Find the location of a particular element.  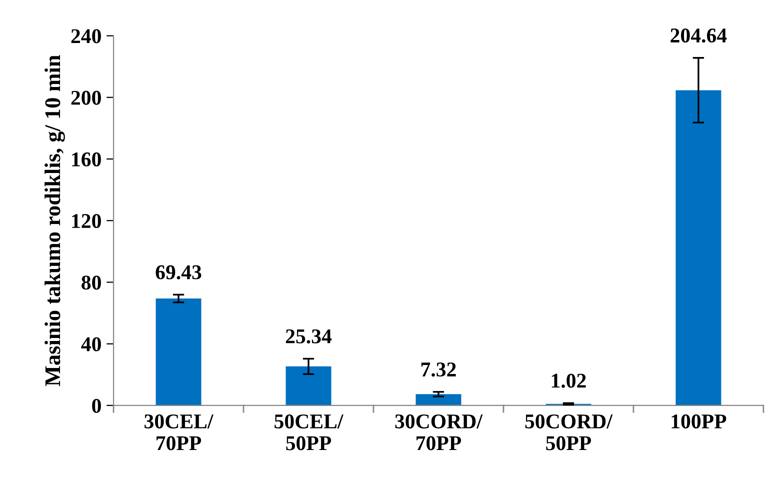

x-tick-label: 100PP is located at coordinates (699, 421).